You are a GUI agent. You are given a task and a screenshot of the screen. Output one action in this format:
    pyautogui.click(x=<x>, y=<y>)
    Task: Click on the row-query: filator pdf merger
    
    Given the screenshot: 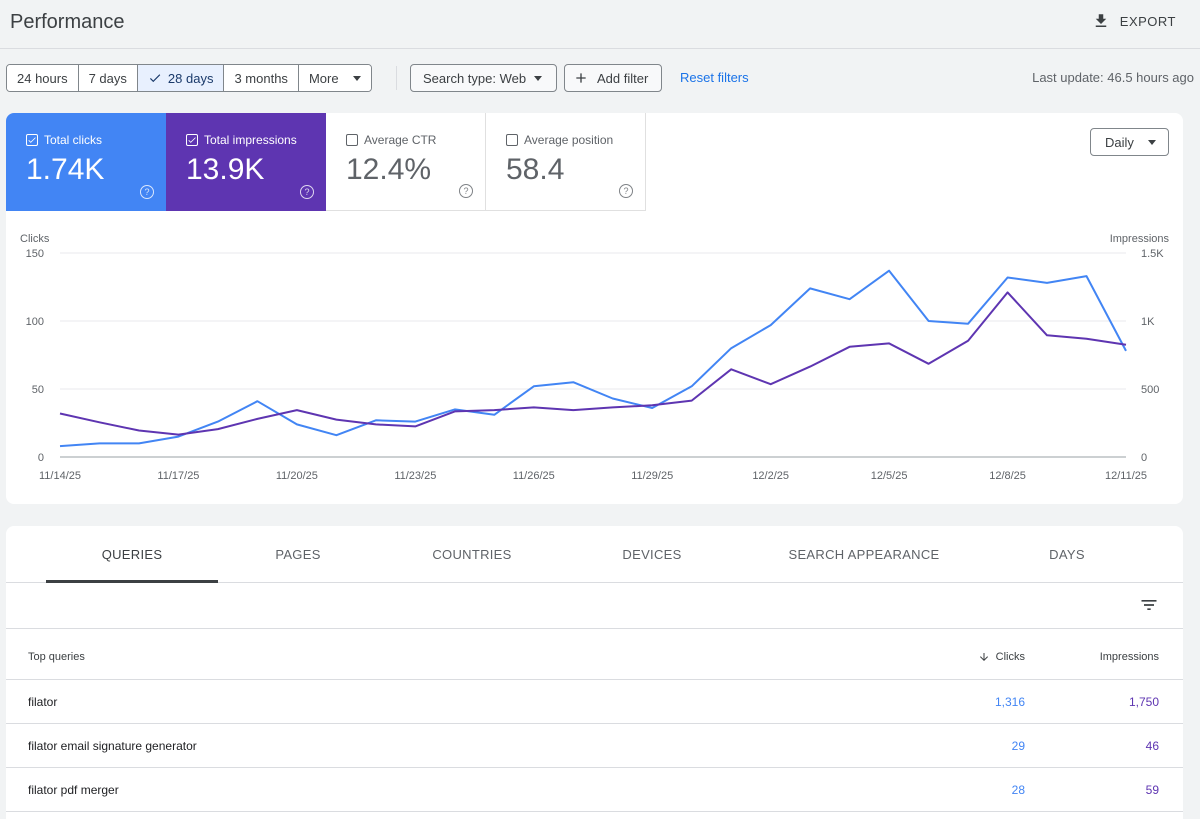 What is the action you would take?
    pyautogui.click(x=73, y=790)
    